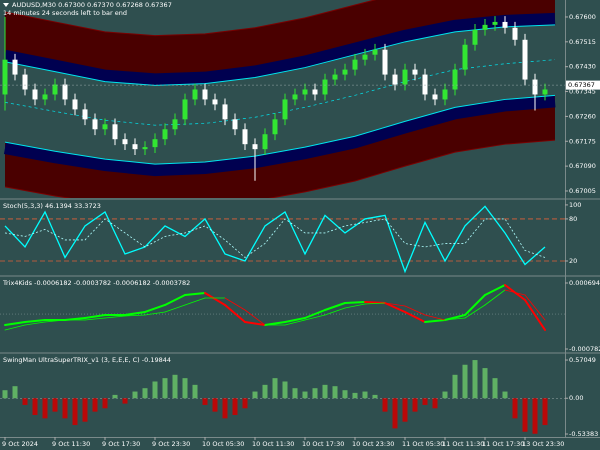 Image resolution: width=600 pixels, height=450 pixels. Describe the element at coordinates (423, 444) in the screenshot. I see `x-tick-label: 11 Oct 05:30` at that location.